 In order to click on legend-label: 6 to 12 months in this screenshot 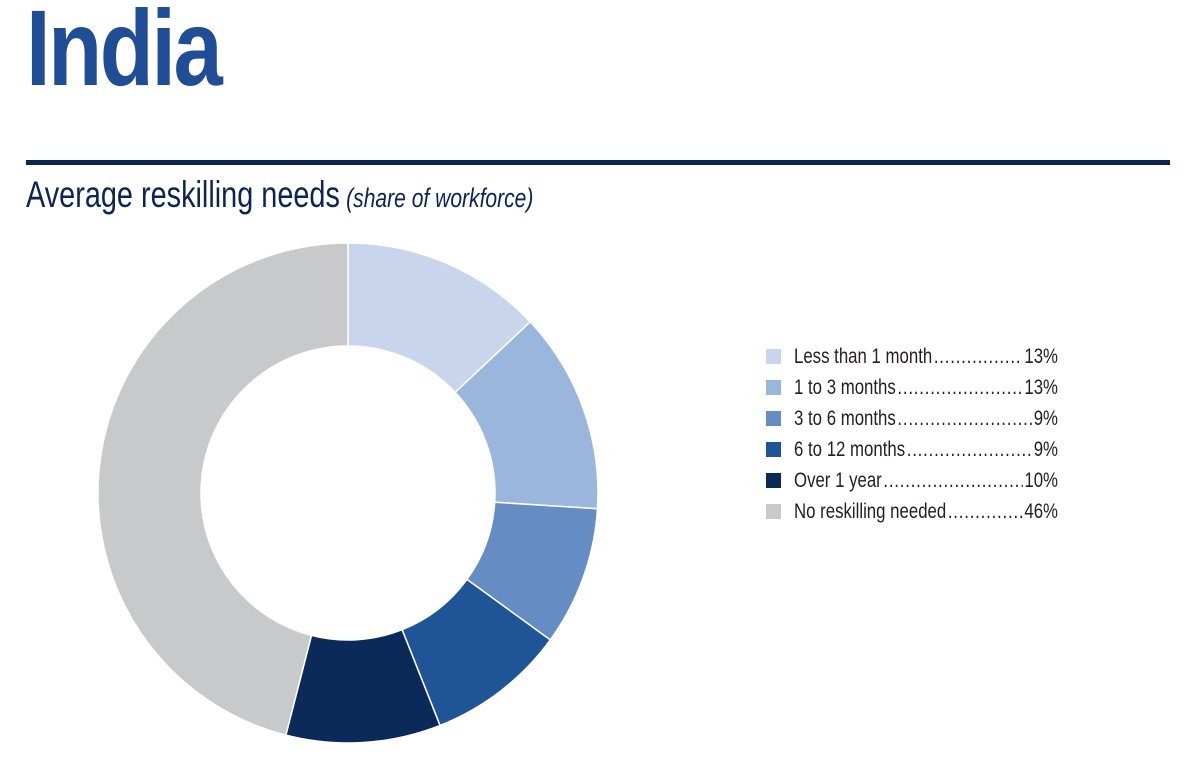, I will do `click(850, 449)`.